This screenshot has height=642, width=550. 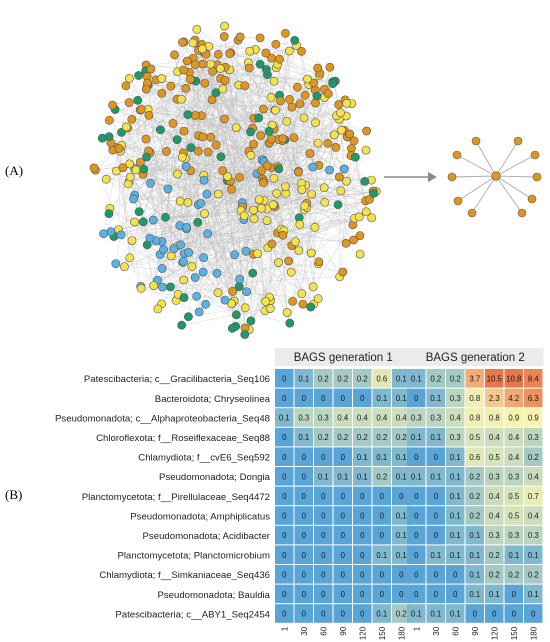 What do you see at coordinates (207, 536) in the screenshot?
I see `row-label: Pseudomonadota; Acidibacter` at bounding box center [207, 536].